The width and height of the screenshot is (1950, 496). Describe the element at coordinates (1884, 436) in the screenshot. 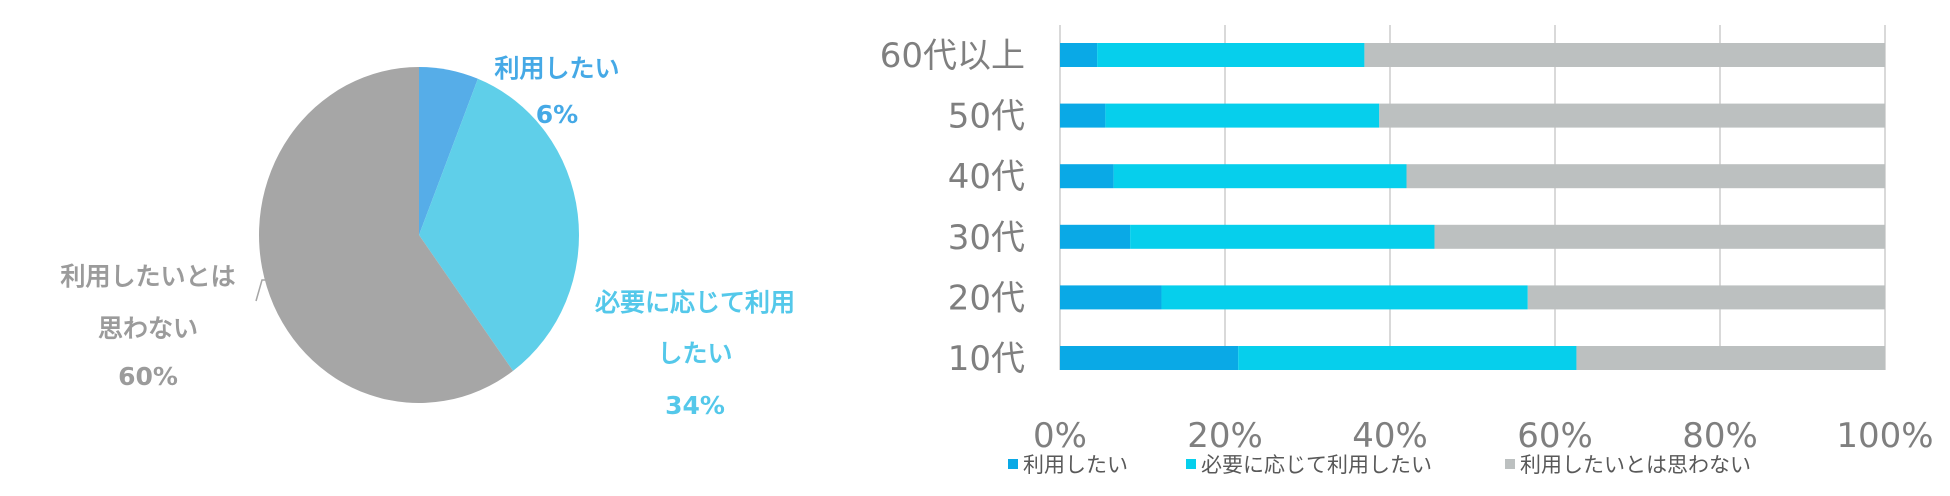

I see `x-tick-label: 100%` at that location.